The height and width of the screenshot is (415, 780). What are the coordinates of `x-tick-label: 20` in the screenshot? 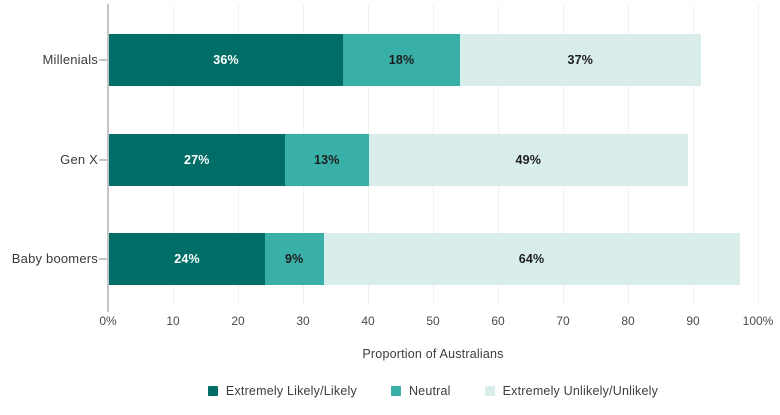 It's located at (238, 321).